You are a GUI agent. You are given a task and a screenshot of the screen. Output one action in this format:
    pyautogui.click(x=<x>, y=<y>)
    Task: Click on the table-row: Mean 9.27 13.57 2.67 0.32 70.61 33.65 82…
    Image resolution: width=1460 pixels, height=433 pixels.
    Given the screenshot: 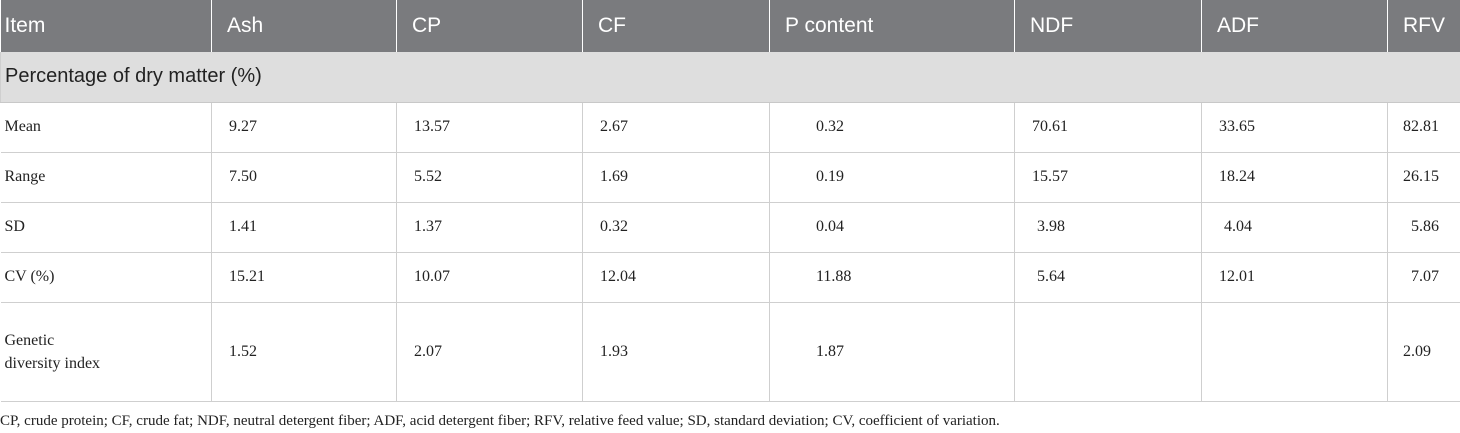 What is the action you would take?
    pyautogui.click(x=730, y=127)
    